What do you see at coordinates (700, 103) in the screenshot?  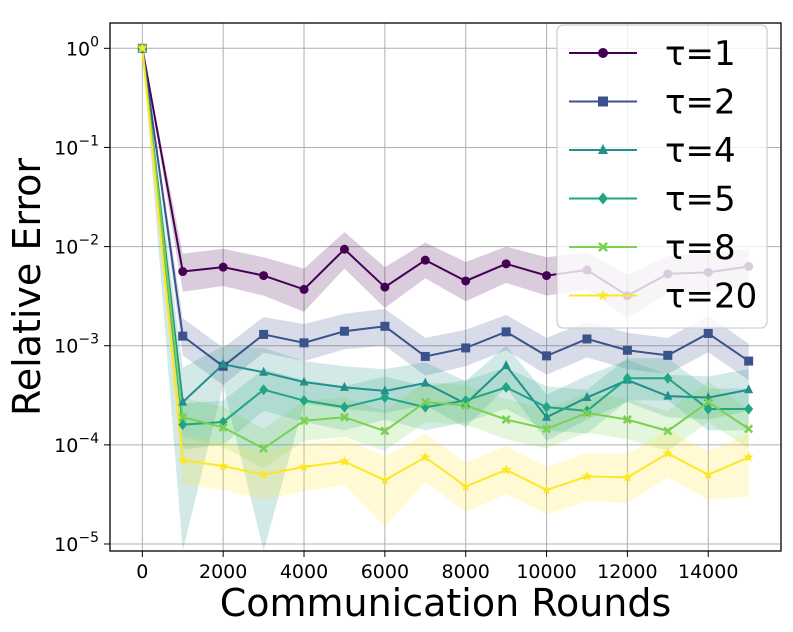 I see `legend-label: τ=2` at bounding box center [700, 103].